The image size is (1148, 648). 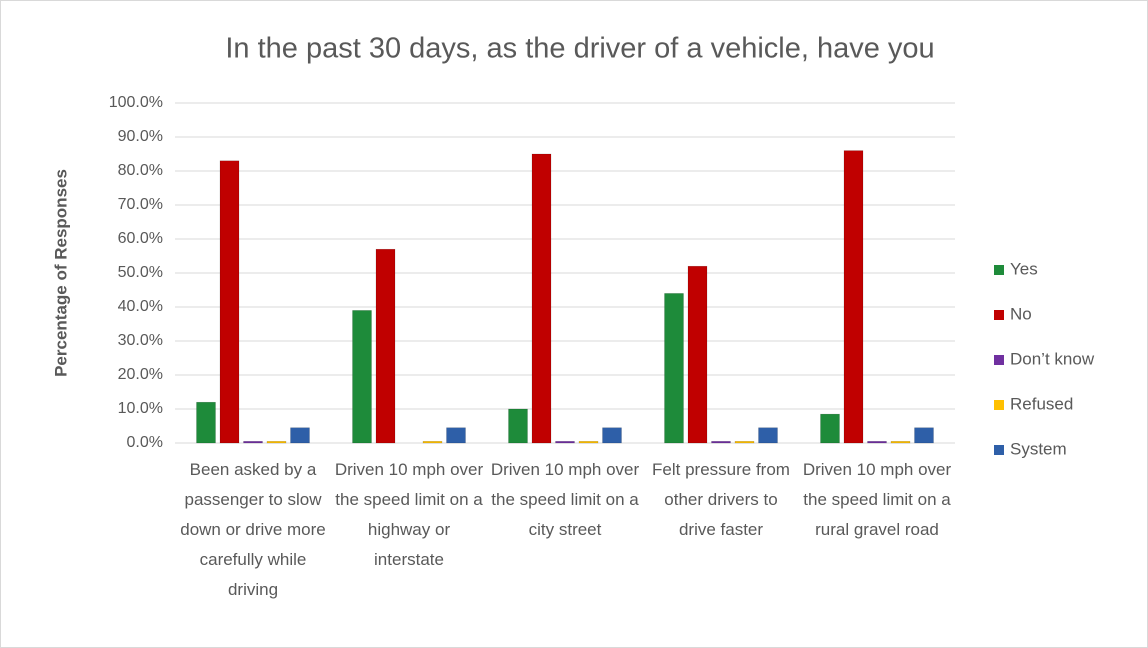 What do you see at coordinates (140, 170) in the screenshot?
I see `y-tick-label: 80.0%` at bounding box center [140, 170].